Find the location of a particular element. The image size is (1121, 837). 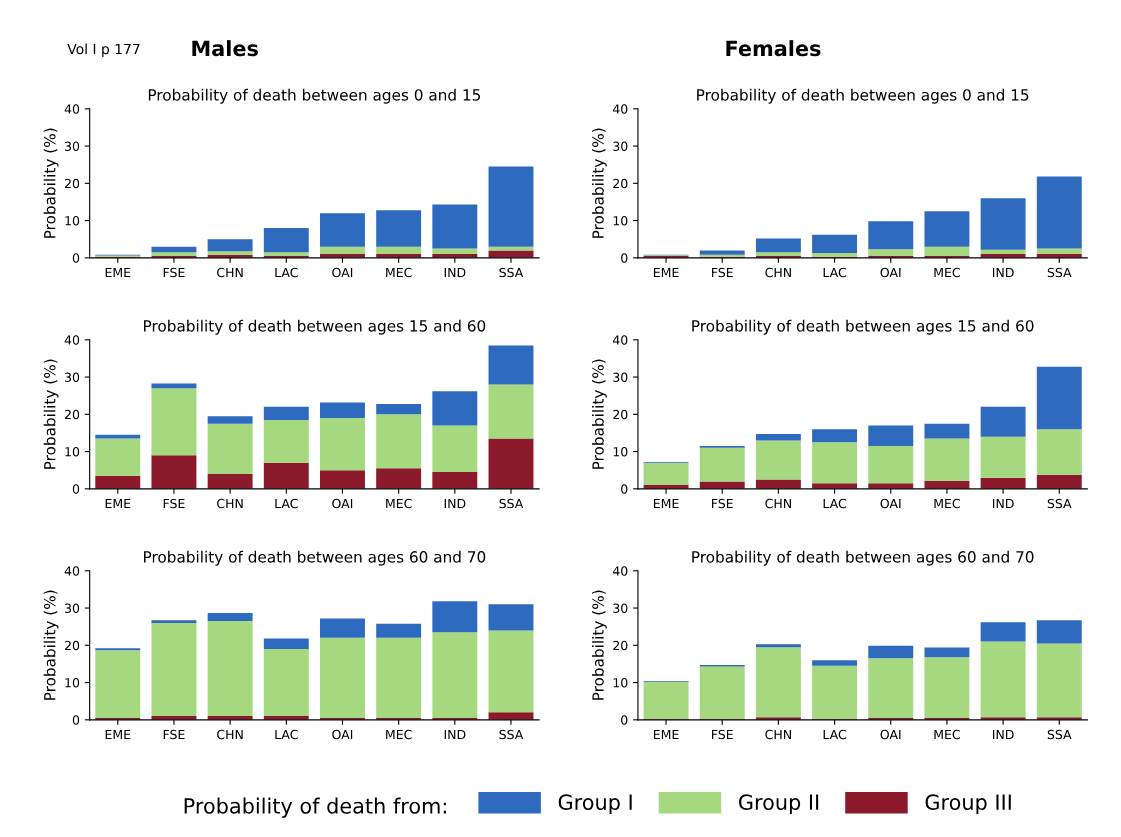

legend-label: Group III is located at coordinates (968, 804).